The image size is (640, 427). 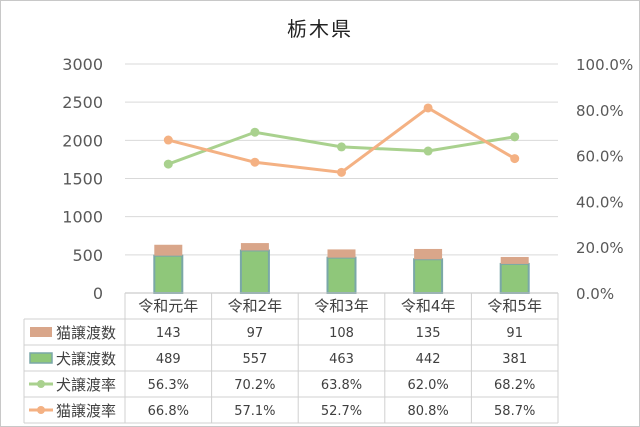 I want to click on table-cell: 66.8%, so click(x=168, y=411).